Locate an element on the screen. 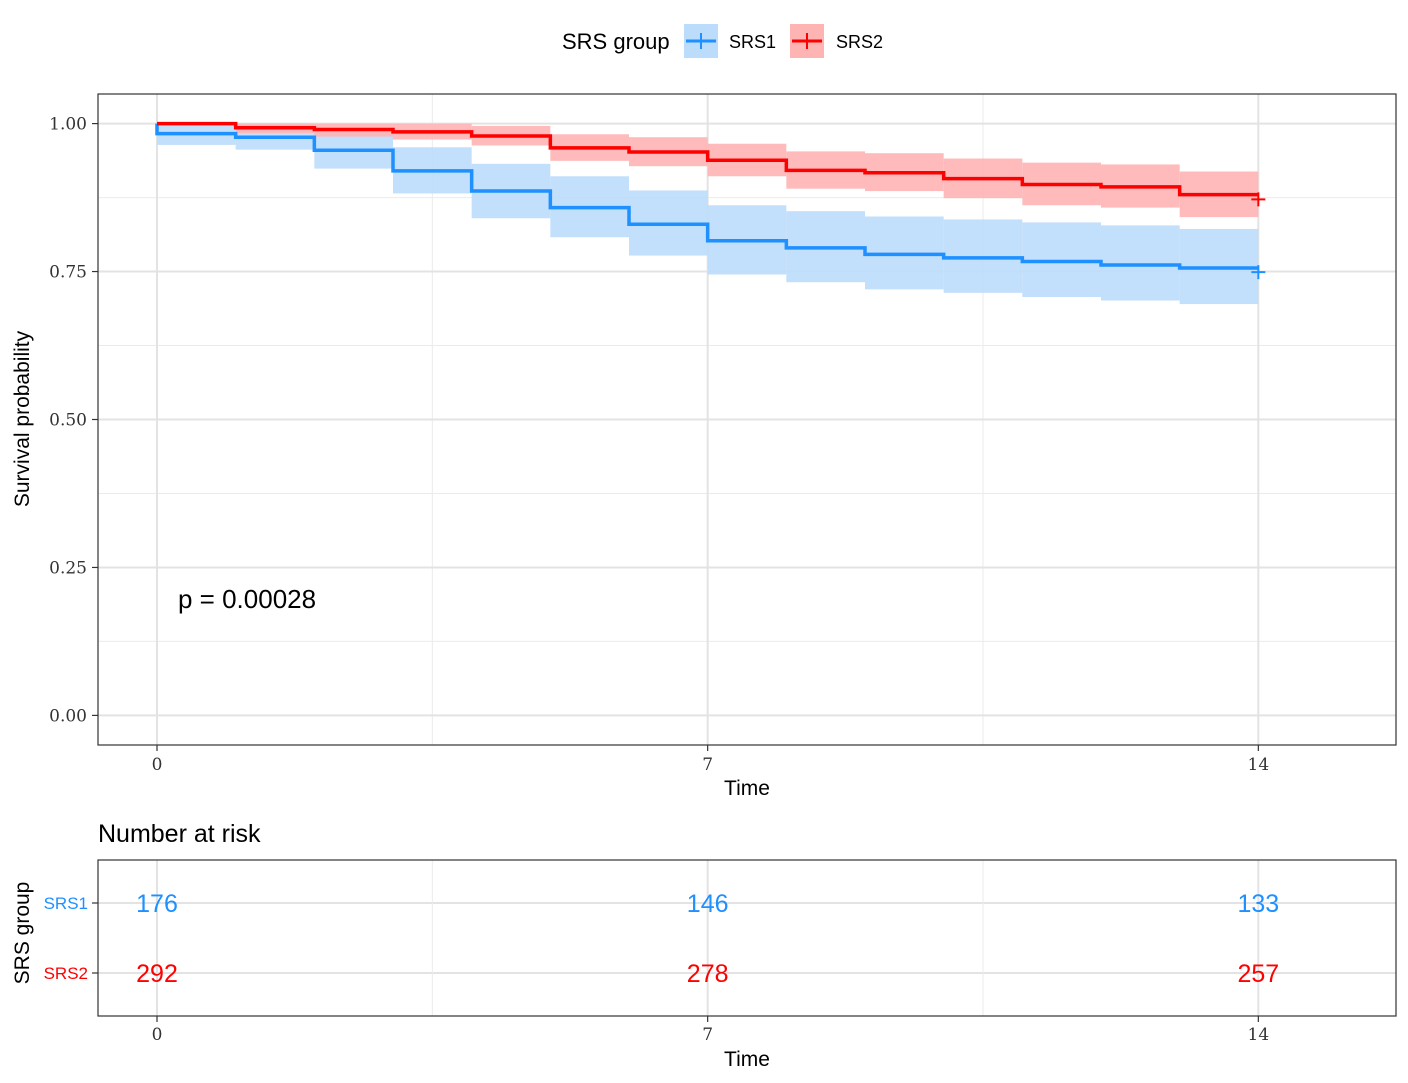 Image resolution: width=1408 pixels, height=1083 pixels. x-axis-title: Time is located at coordinates (747, 788).